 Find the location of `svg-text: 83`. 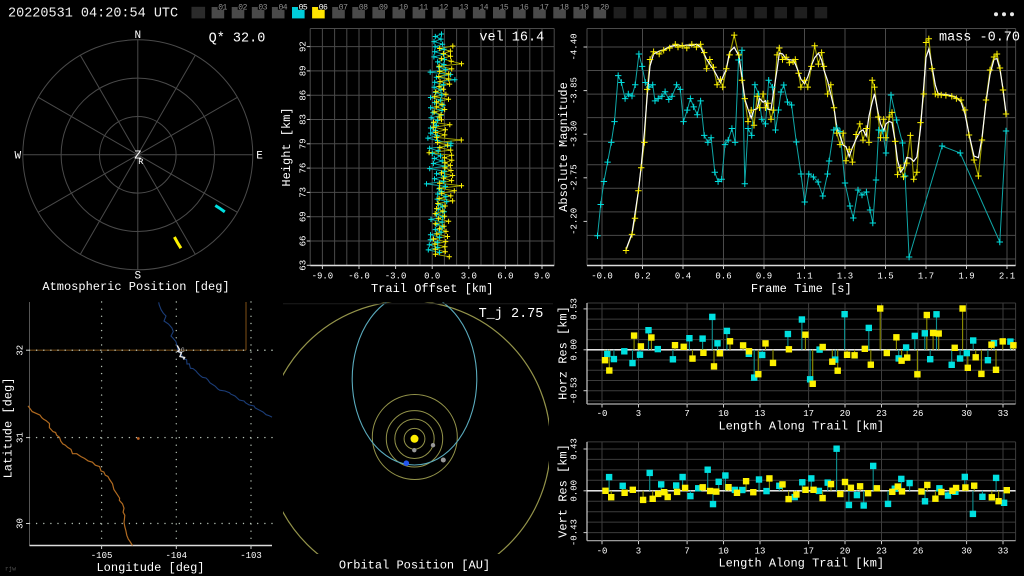

svg-text: 83 is located at coordinates (304, 119).